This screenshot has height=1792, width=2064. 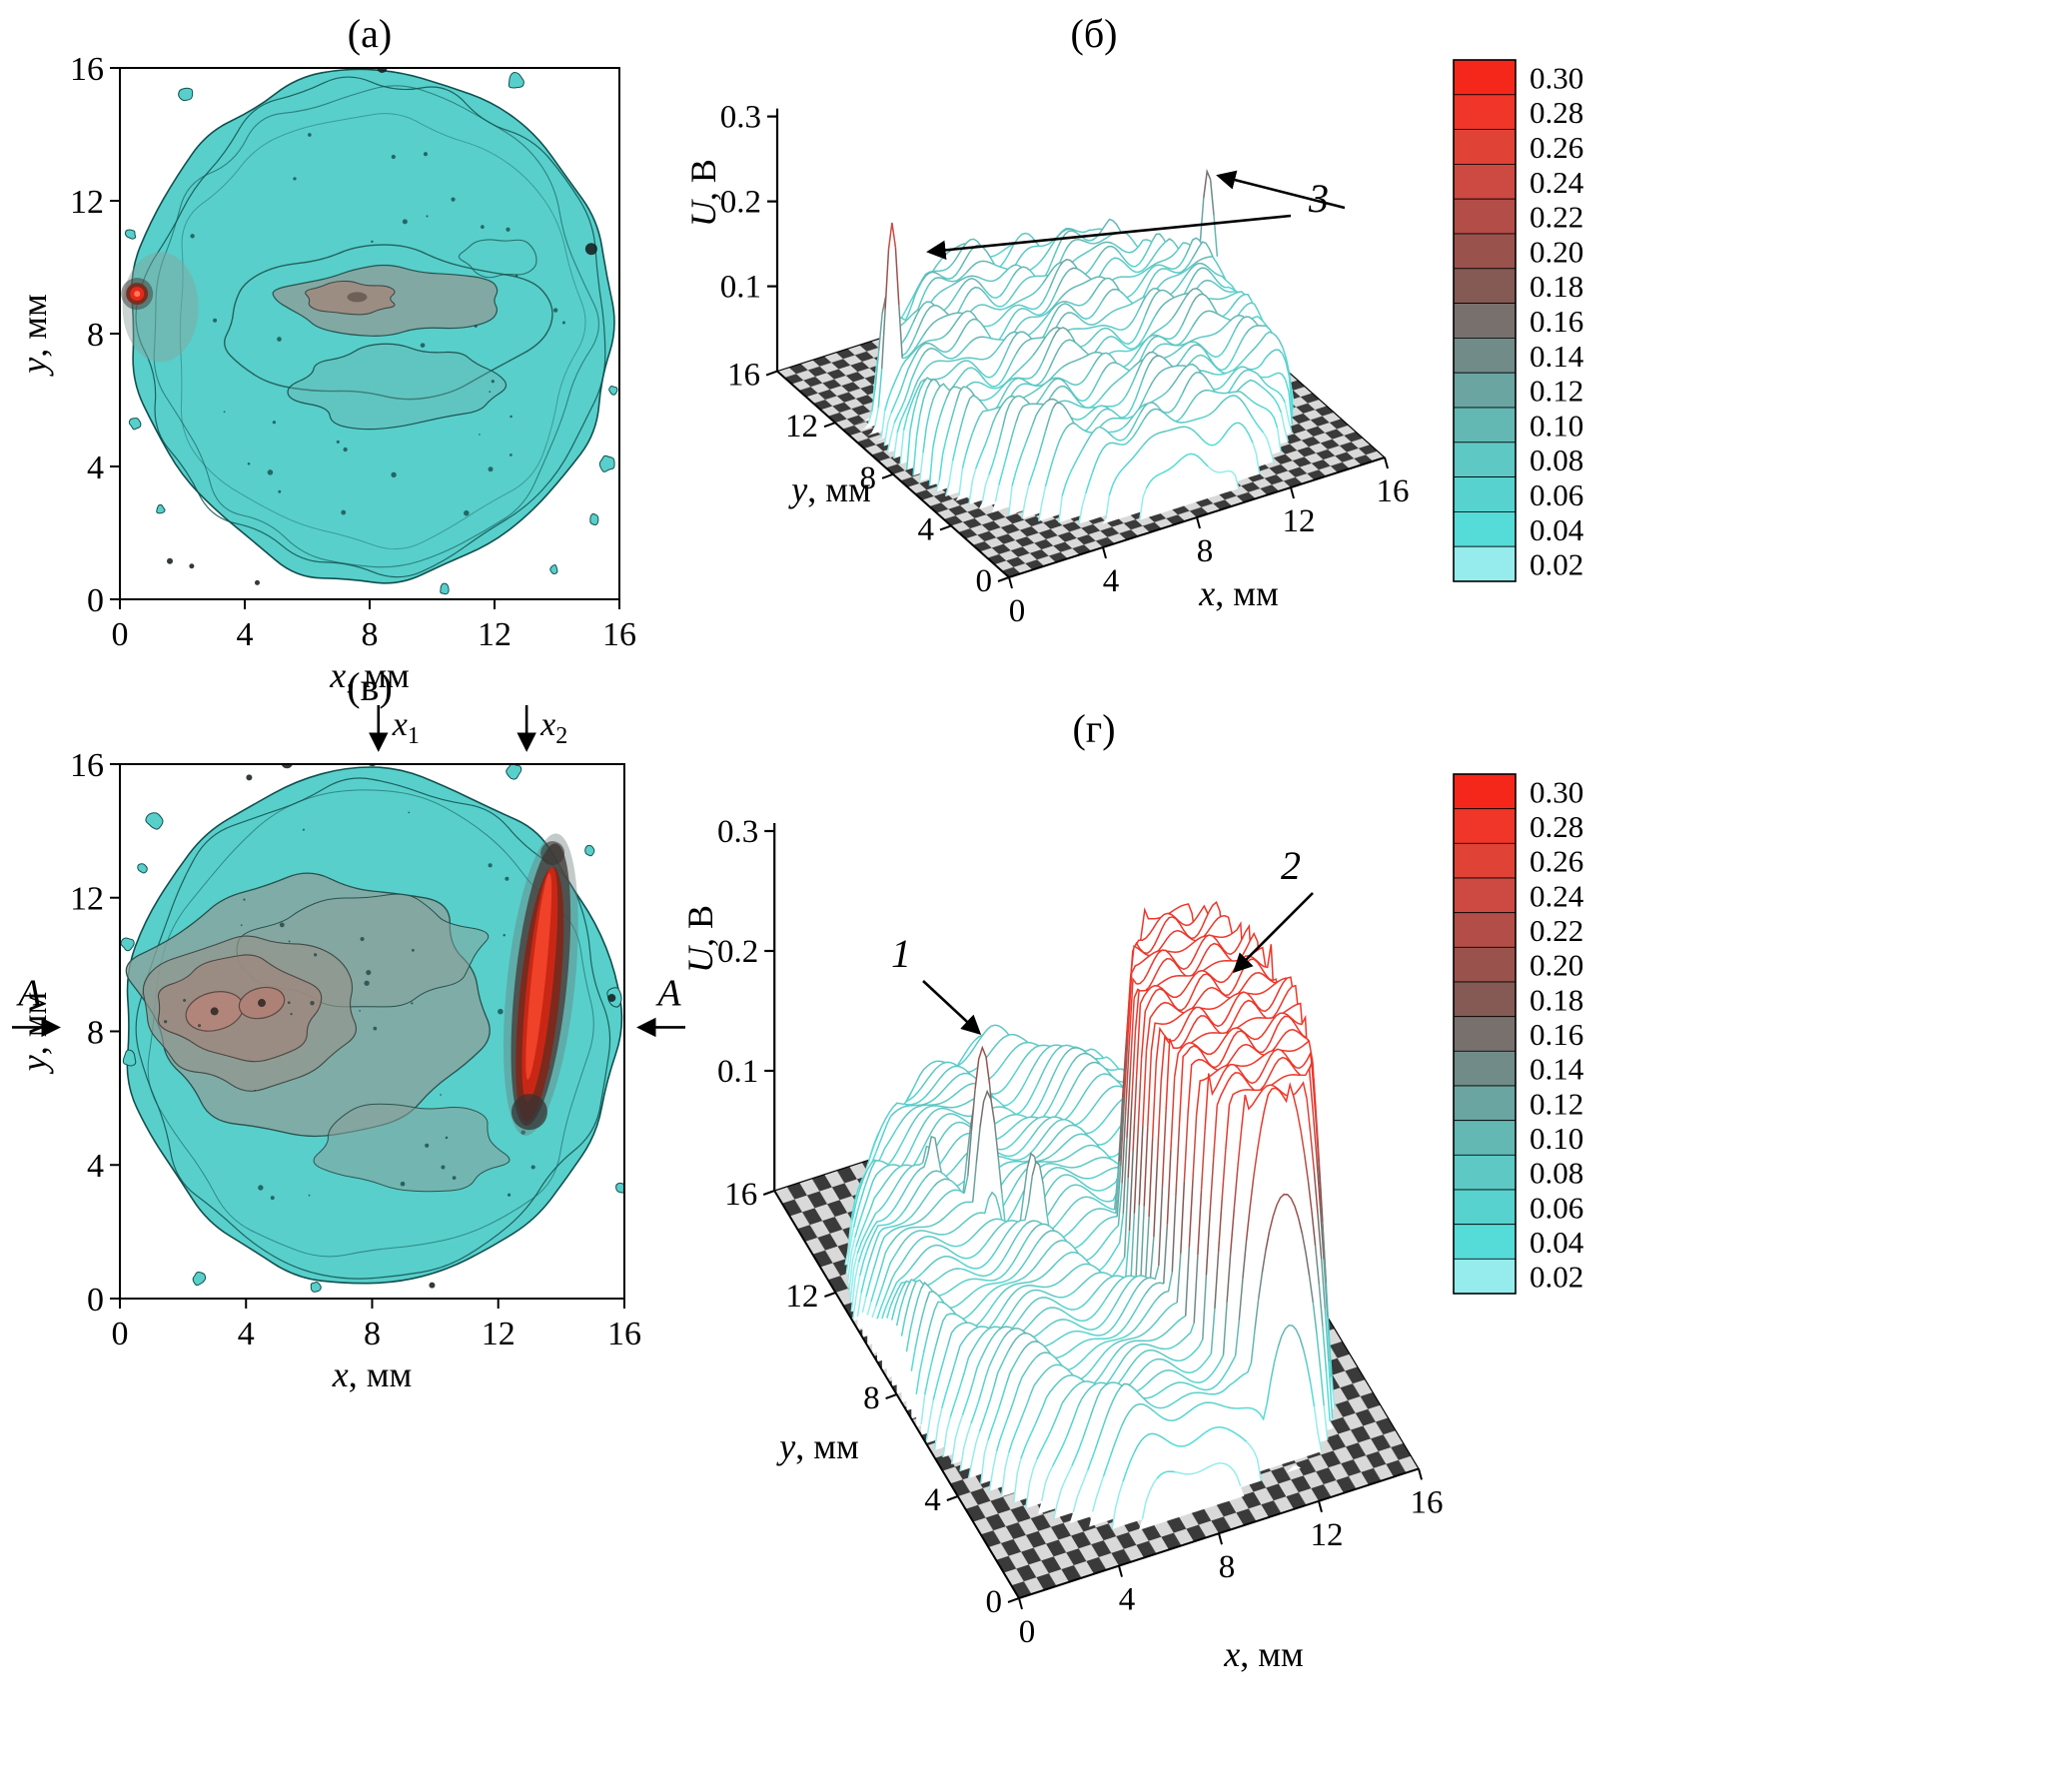 What do you see at coordinates (406, 727) in the screenshot?
I see `x1-label: x1` at bounding box center [406, 727].